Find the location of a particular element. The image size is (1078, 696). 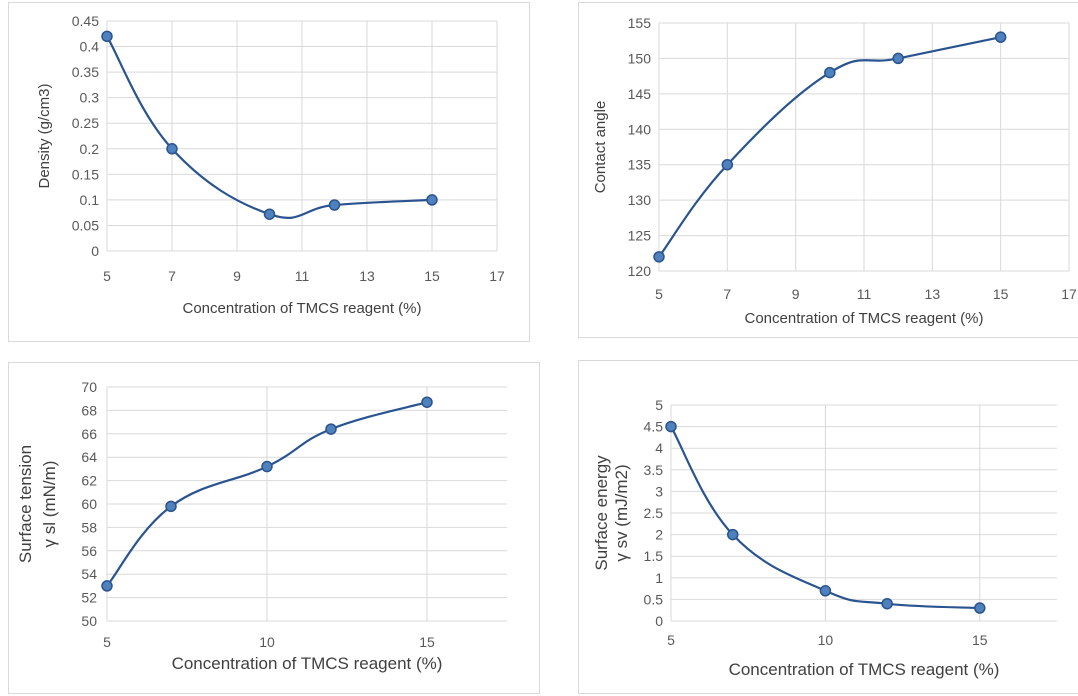

y-tick-label: 0.1 is located at coordinates (90, 200).